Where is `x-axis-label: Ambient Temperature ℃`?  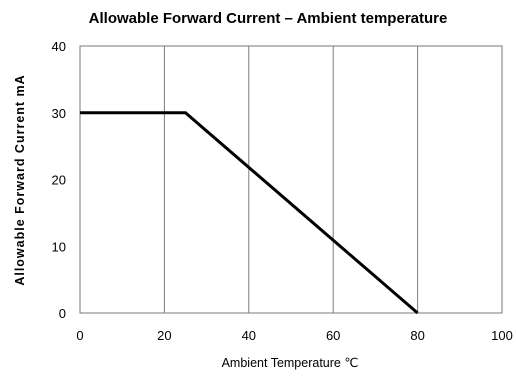 x-axis-label: Ambient Temperature ℃ is located at coordinates (290, 363).